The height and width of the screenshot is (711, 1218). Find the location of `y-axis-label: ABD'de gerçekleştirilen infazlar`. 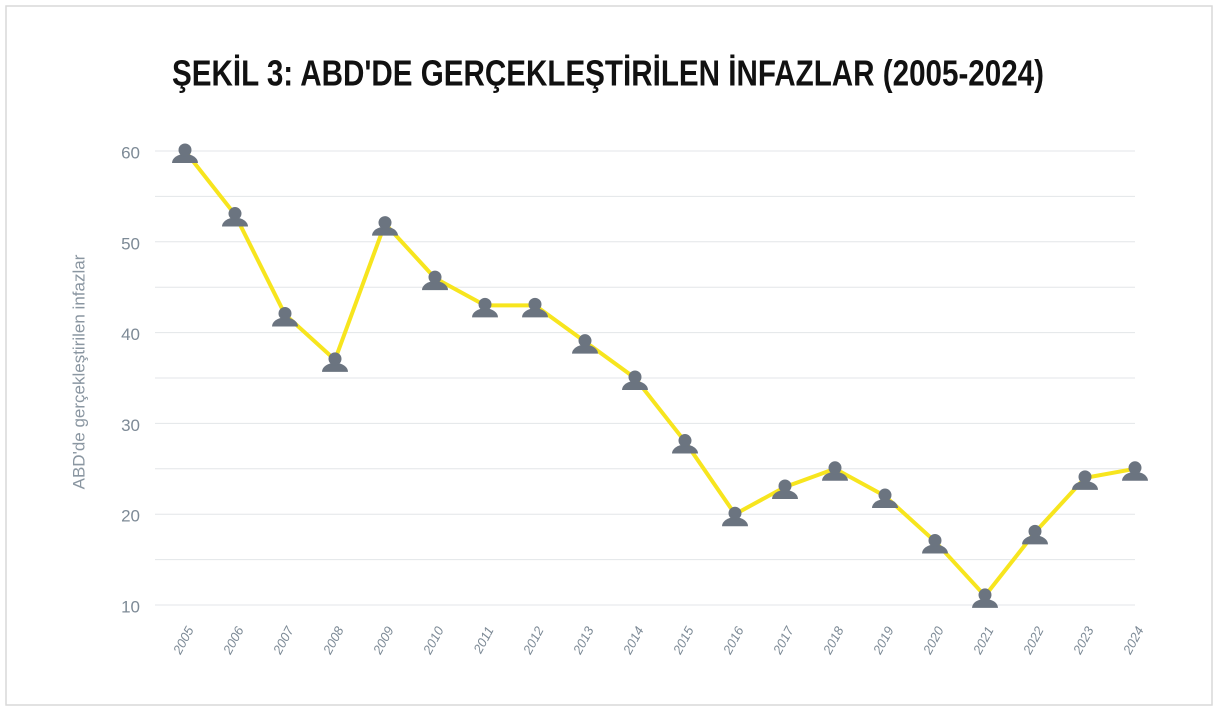

y-axis-label: ABD'de gerçekleştirilen infazlar is located at coordinates (78, 371).